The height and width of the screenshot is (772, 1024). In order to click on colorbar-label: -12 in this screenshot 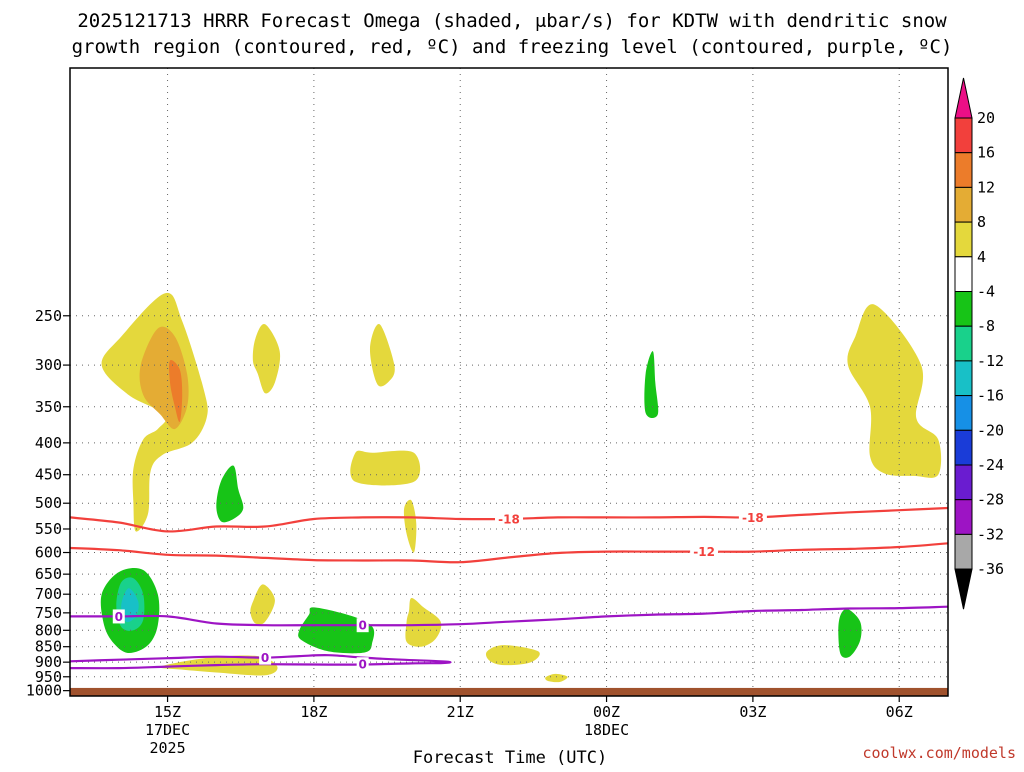, I will do `click(990, 361)`.